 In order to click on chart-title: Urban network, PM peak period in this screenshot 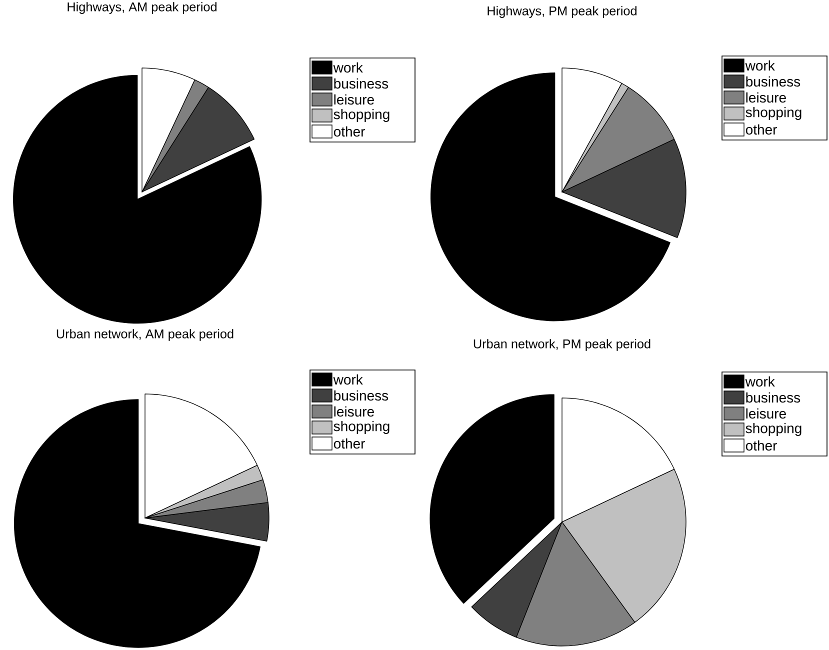, I will do `click(562, 345)`.